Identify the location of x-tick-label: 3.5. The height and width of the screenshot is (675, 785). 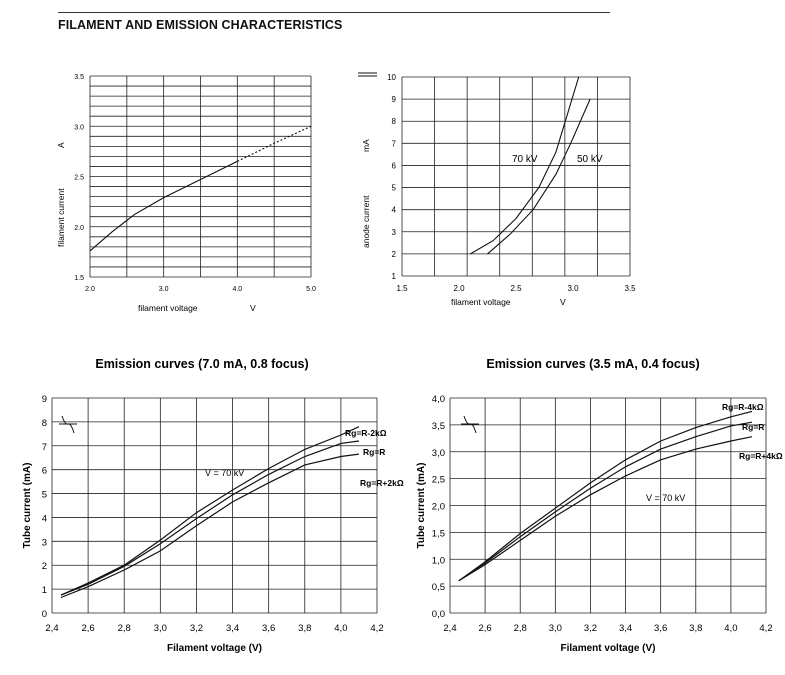
(630, 288).